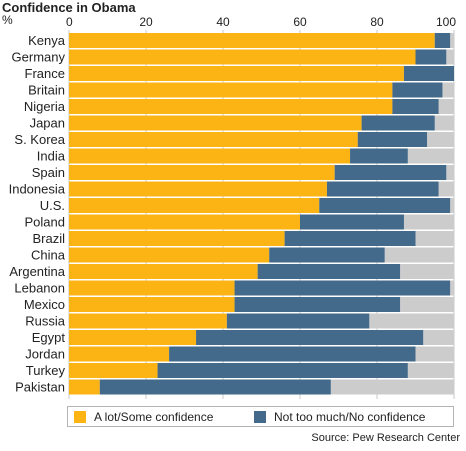  Describe the element at coordinates (282, 370) in the screenshot. I see `bar-no-confidence-turkey` at that location.